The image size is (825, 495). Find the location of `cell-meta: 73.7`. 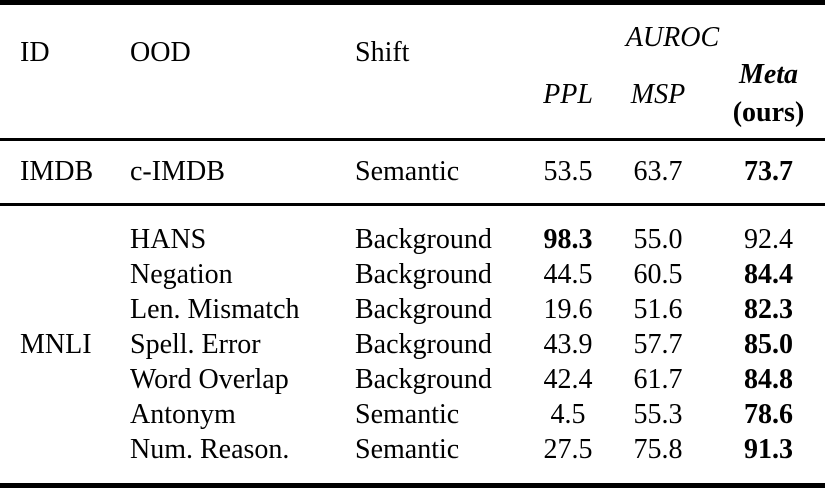

cell-meta: 73.7 is located at coordinates (768, 171).